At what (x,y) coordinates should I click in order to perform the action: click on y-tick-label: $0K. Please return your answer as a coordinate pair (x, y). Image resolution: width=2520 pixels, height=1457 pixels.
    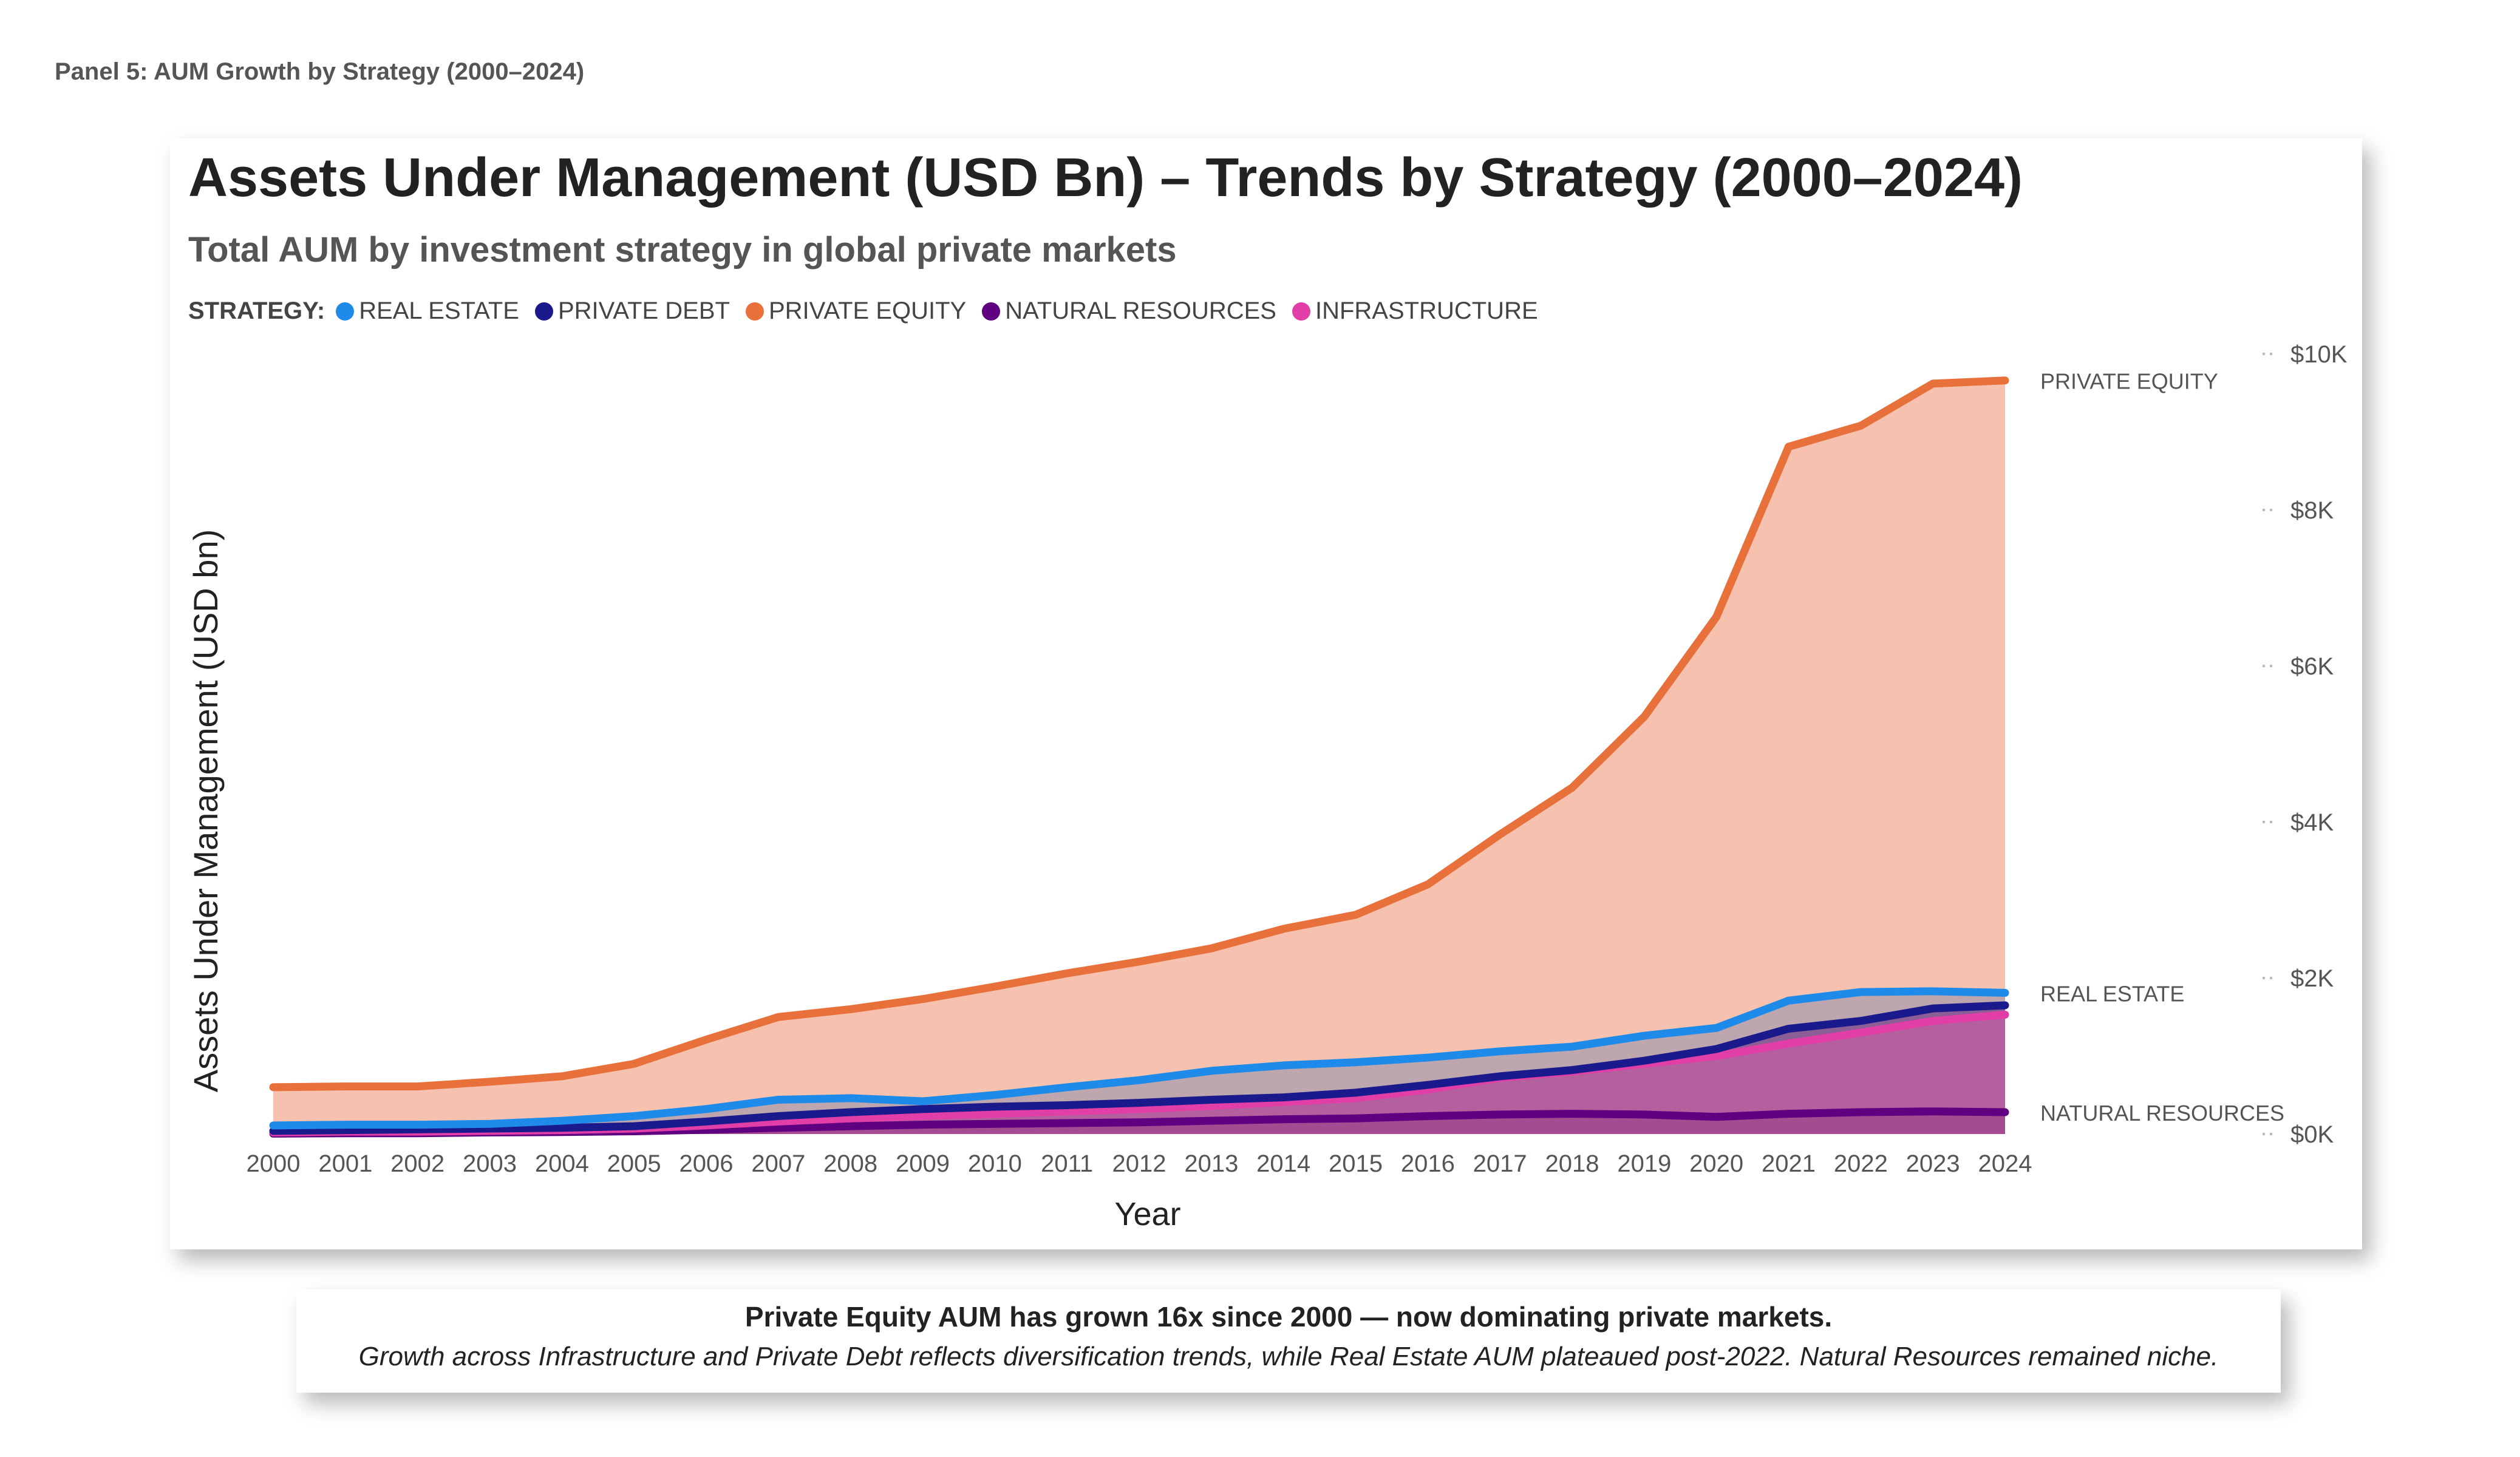
    Looking at the image, I should click on (2312, 1134).